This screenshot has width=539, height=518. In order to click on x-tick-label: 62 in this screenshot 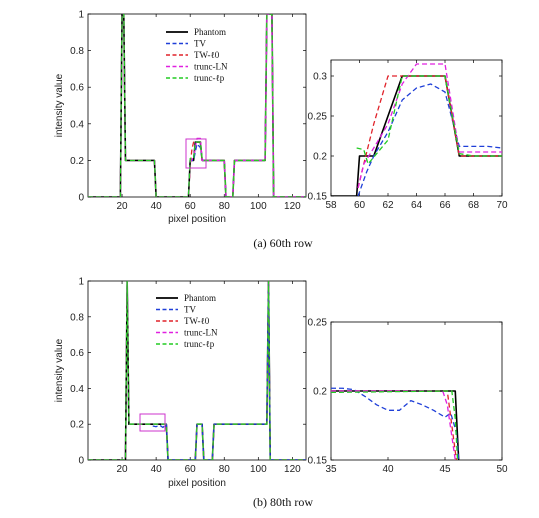, I will do `click(388, 205)`.